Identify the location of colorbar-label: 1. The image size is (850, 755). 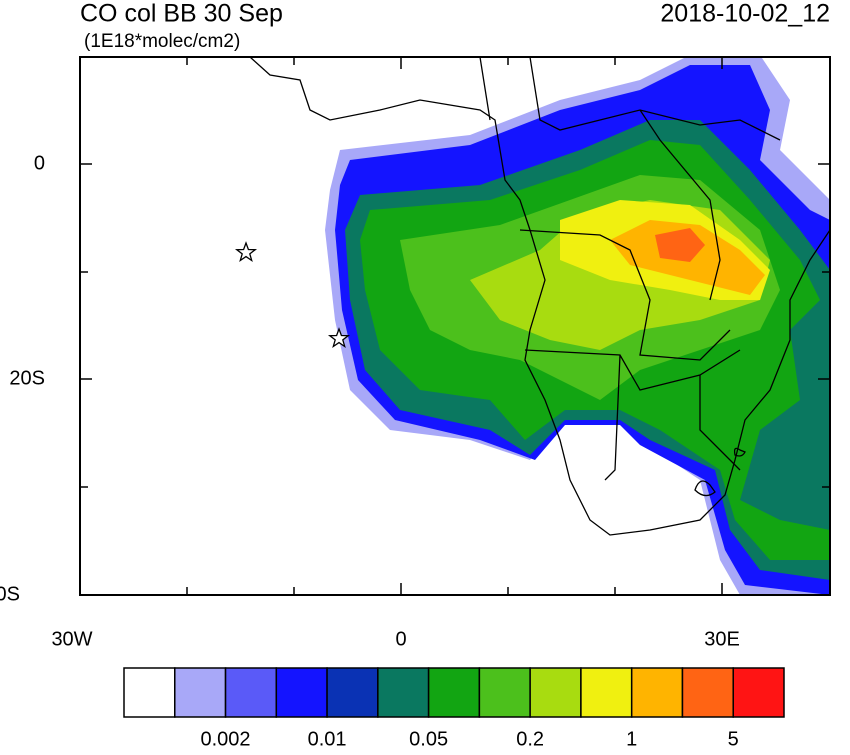
(631, 739).